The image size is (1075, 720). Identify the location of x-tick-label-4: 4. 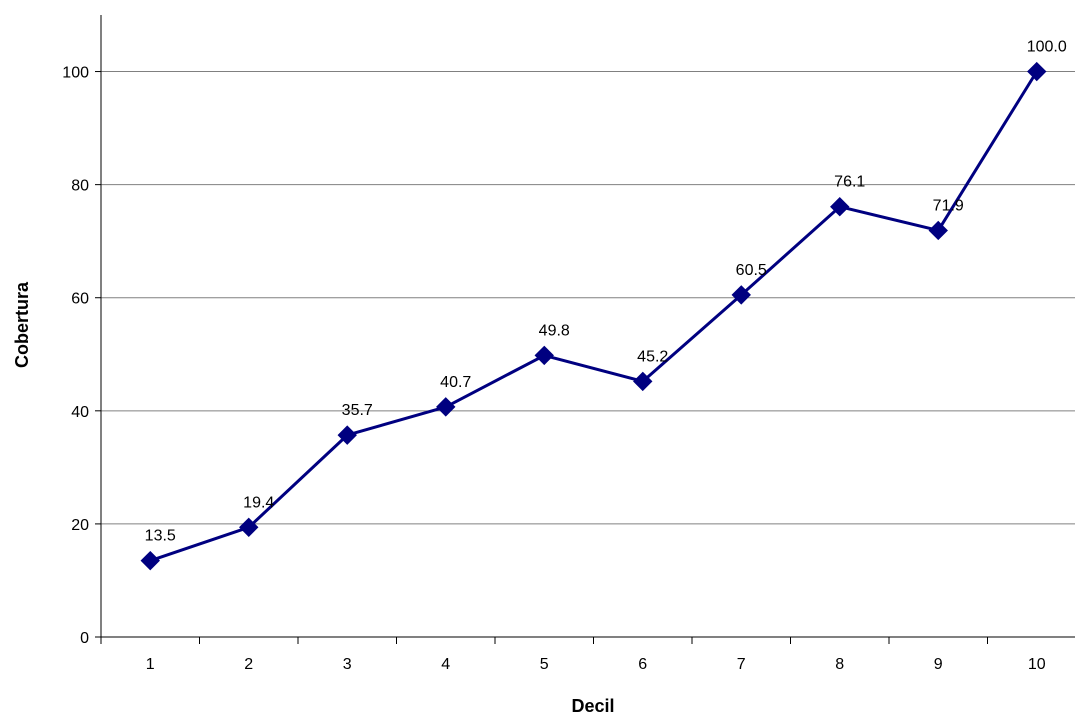
(445, 664).